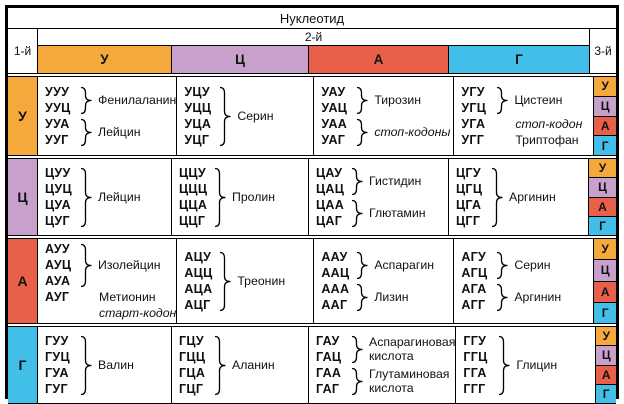 The height and width of the screenshot is (404, 624). Describe the element at coordinates (473, 124) in the screenshot. I see `codon: УГА` at that location.